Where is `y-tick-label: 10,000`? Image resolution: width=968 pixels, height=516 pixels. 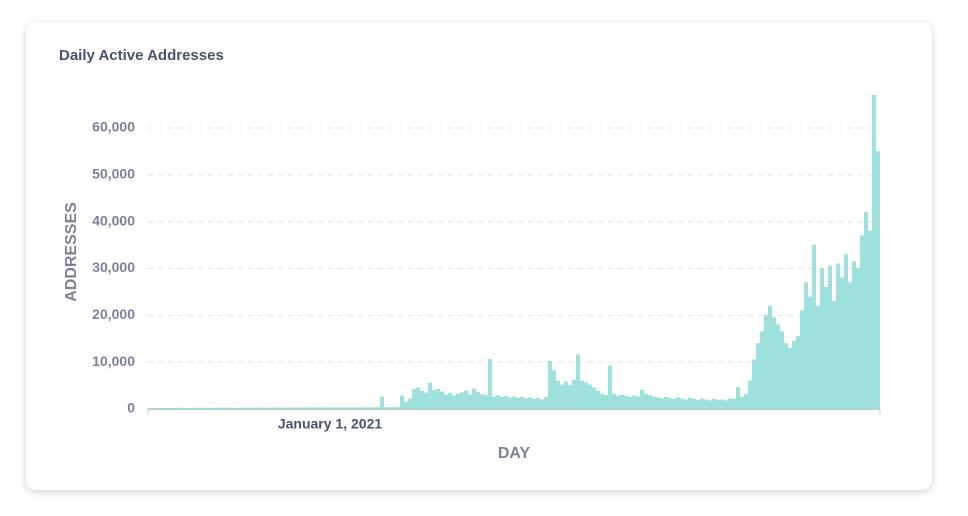 y-tick-label: 10,000 is located at coordinates (113, 361).